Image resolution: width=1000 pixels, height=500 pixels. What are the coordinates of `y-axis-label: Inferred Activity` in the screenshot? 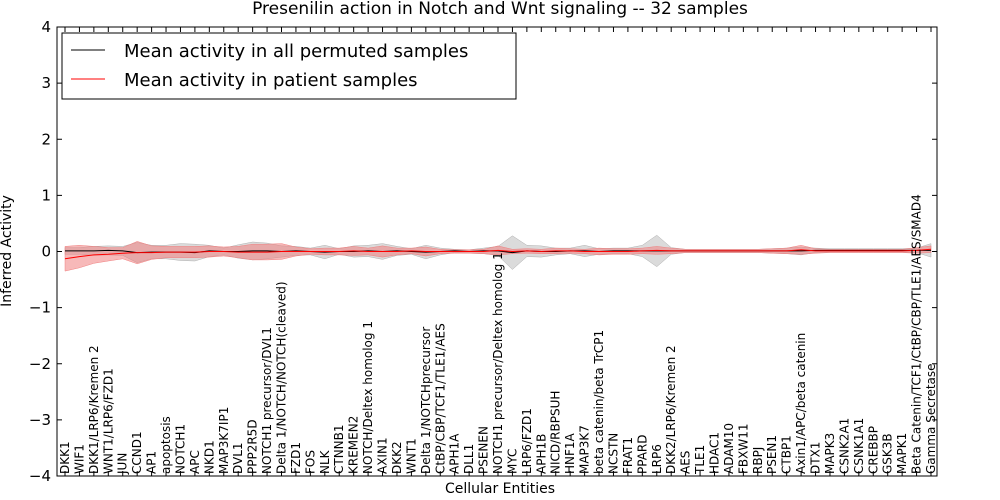 It's located at (7, 251).